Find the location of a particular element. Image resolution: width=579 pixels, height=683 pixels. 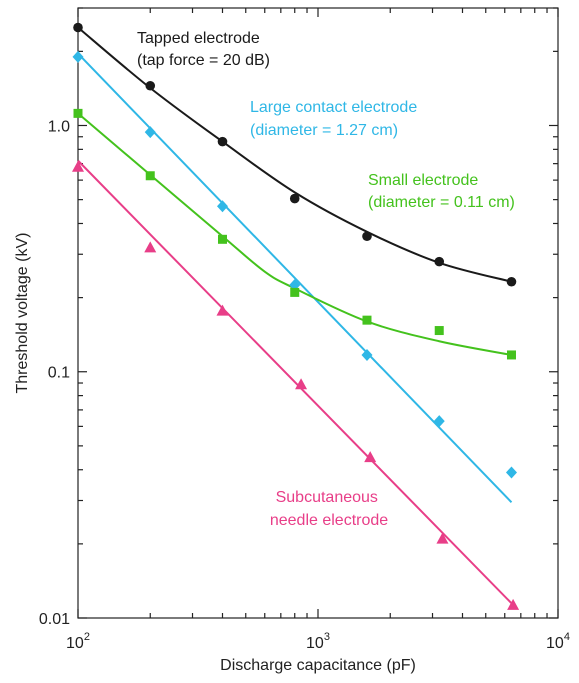

series-label-needle: Subcutaneous needle electrode is located at coordinates (329, 509).